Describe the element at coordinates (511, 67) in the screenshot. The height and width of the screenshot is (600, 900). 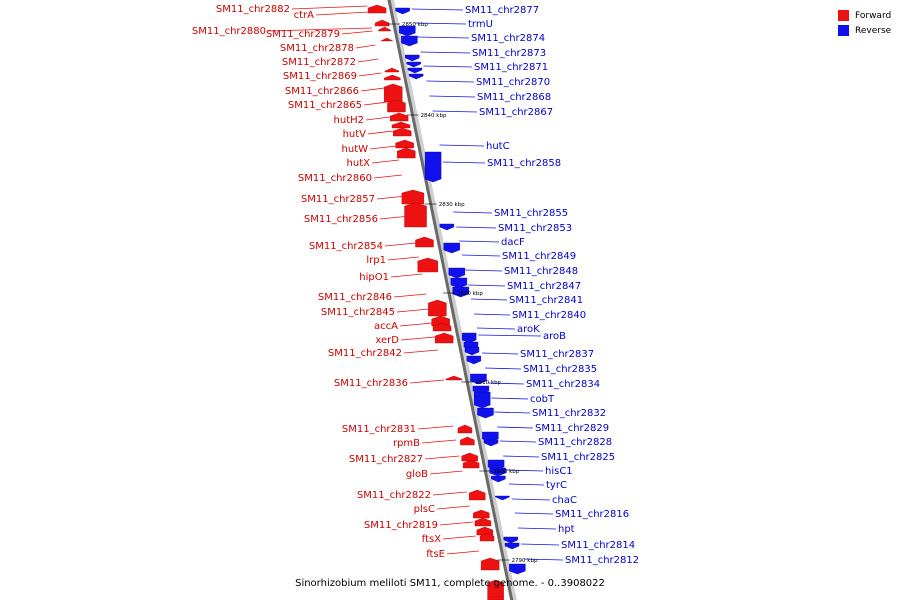
I see `reverse-gene-label: SM11_chr2871` at that location.